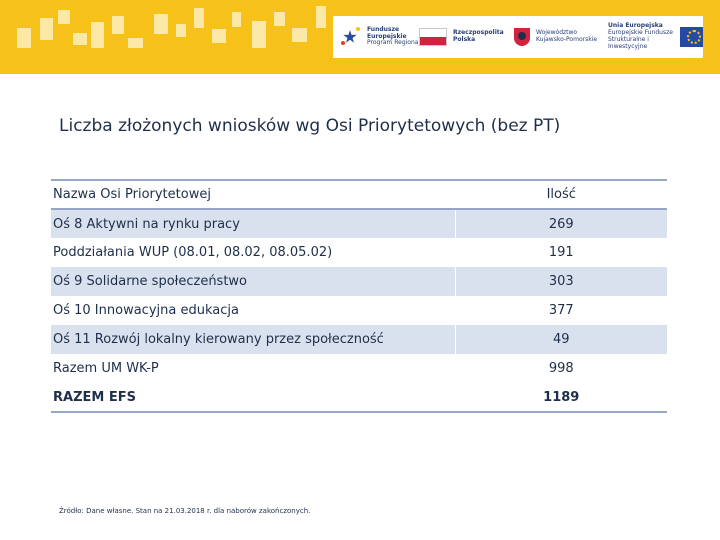 Image resolution: width=720 pixels, height=540 pixels. Describe the element at coordinates (628, 43) in the screenshot. I see `eu-logo-line3: Strukturalne i Inwestycyjne` at that location.